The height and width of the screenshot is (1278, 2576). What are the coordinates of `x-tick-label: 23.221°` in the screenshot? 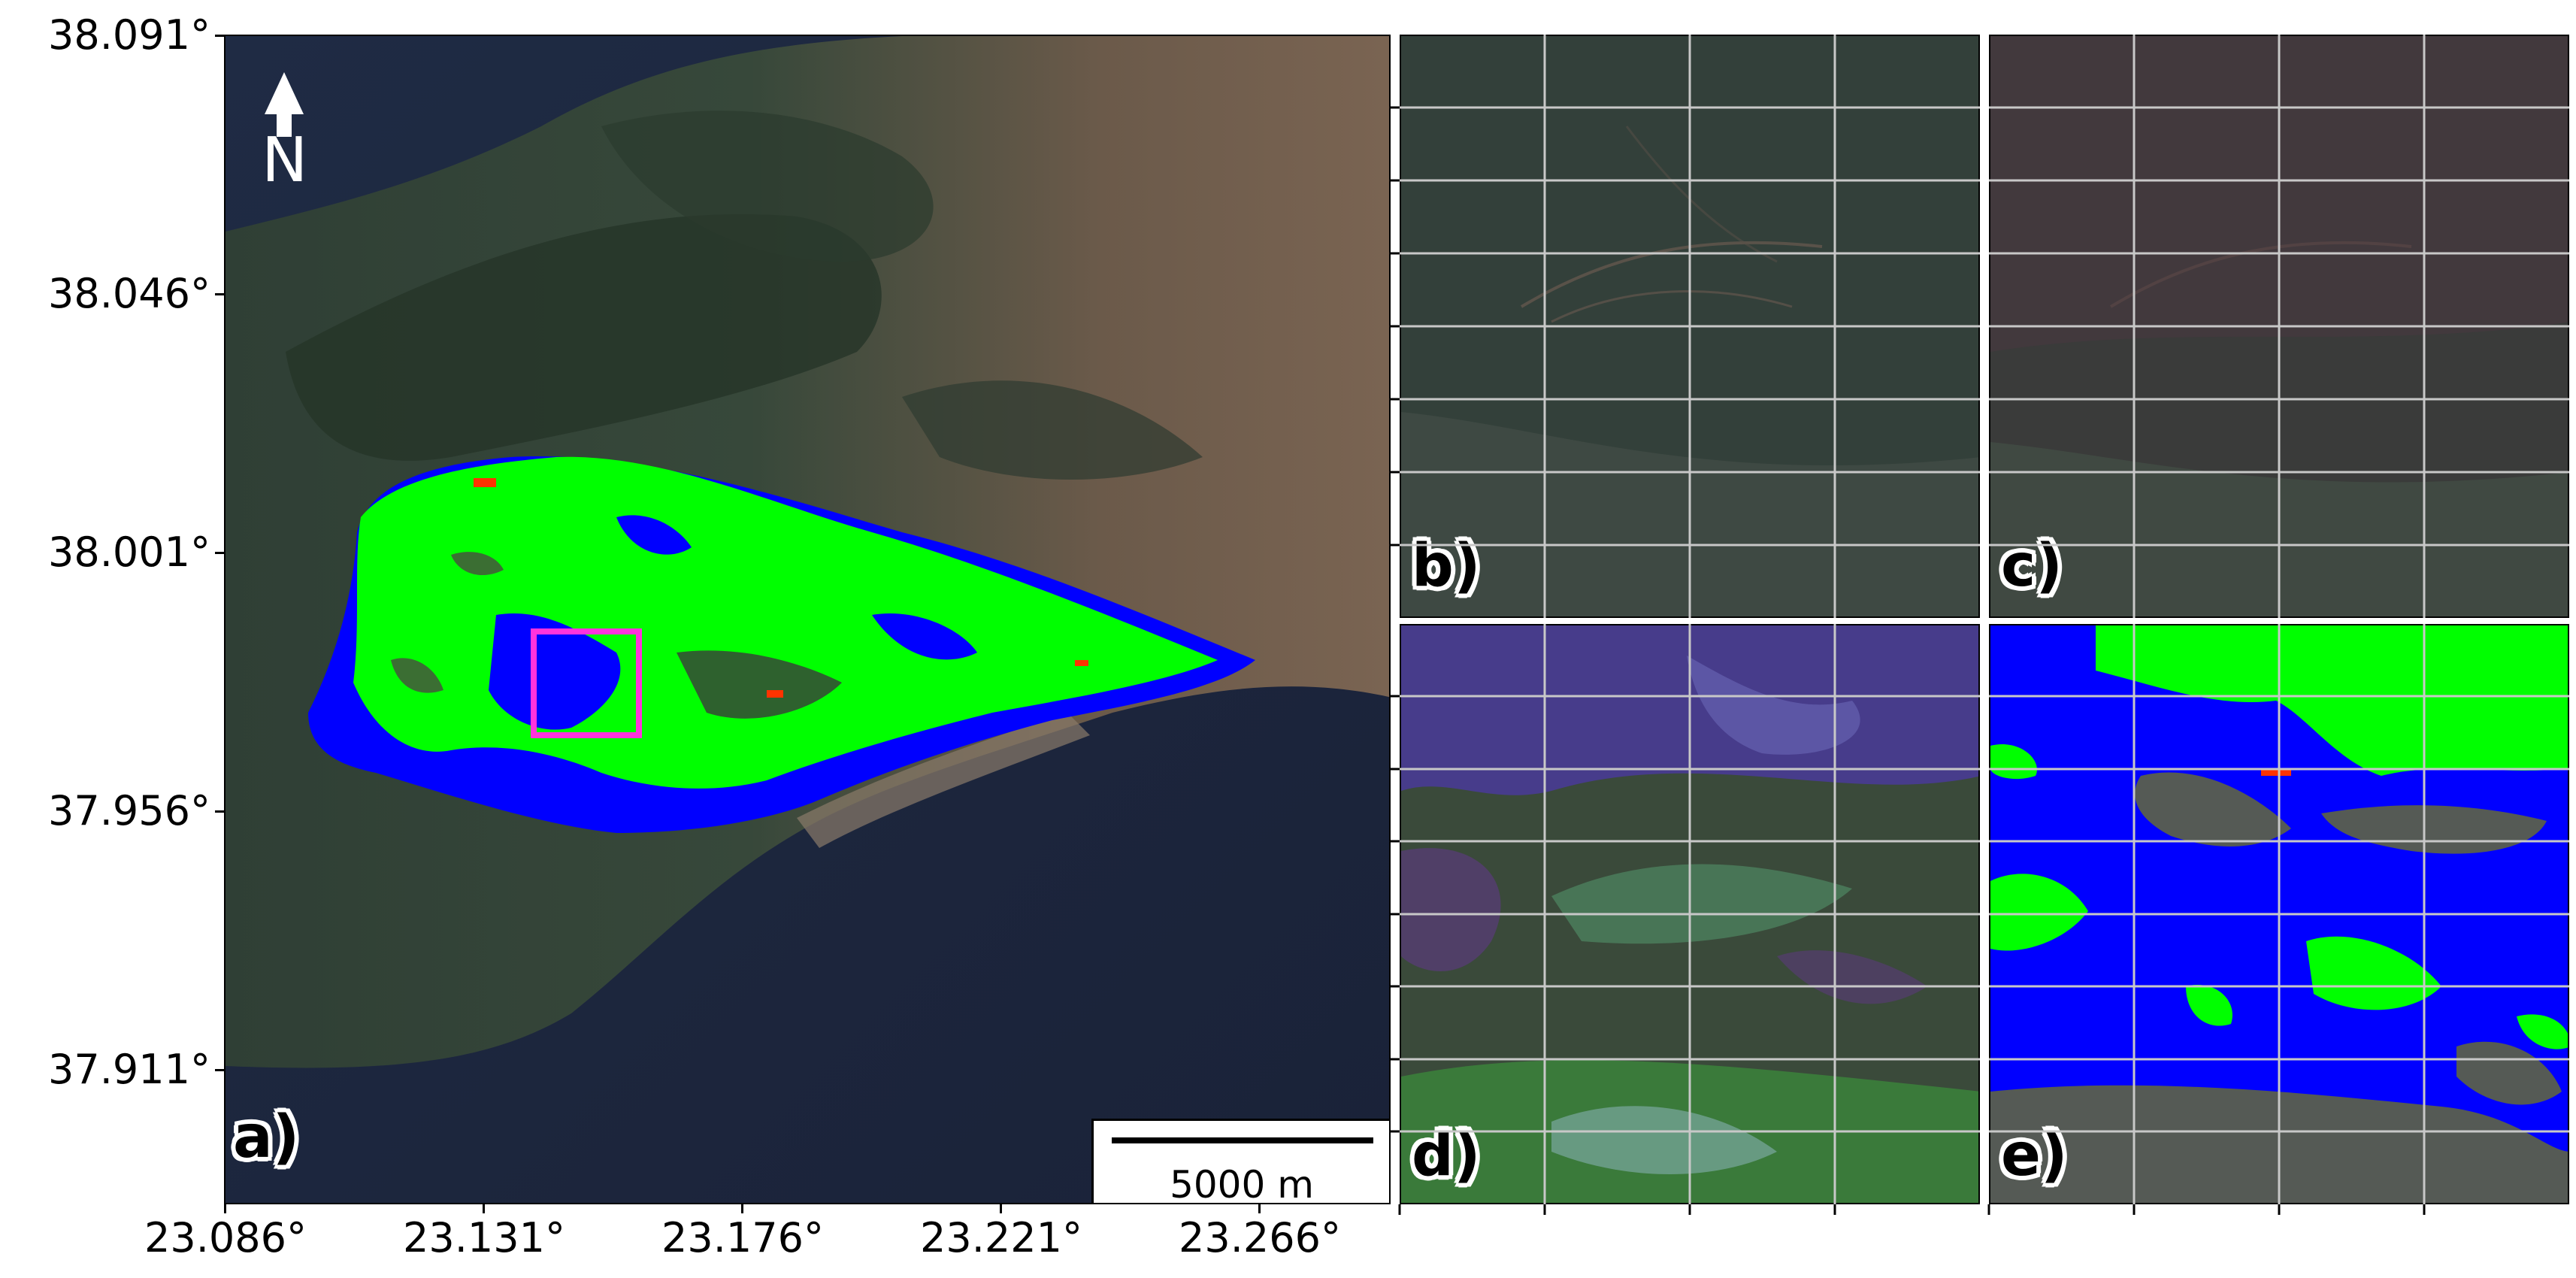 It's located at (1001, 1237).